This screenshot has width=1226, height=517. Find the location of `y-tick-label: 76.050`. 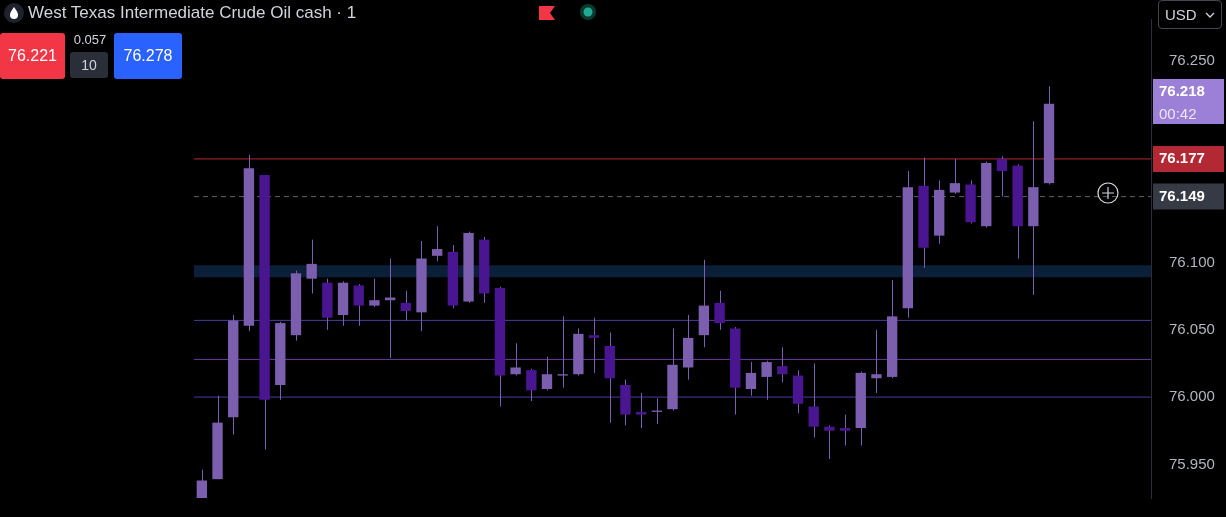

y-tick-label: 76.050 is located at coordinates (1192, 328).